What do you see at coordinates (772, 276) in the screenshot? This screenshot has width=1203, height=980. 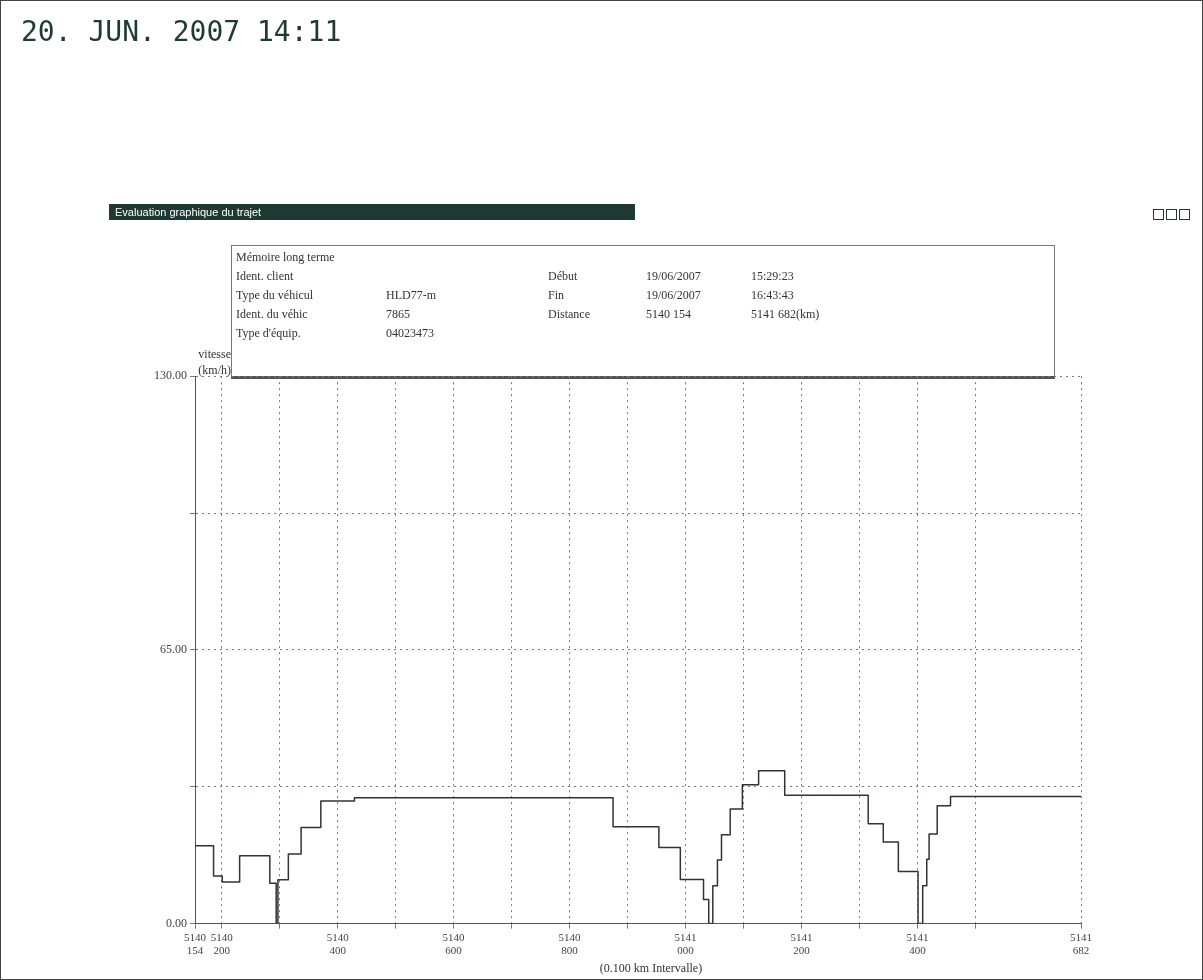 I see `text: 15:29:23` at bounding box center [772, 276].